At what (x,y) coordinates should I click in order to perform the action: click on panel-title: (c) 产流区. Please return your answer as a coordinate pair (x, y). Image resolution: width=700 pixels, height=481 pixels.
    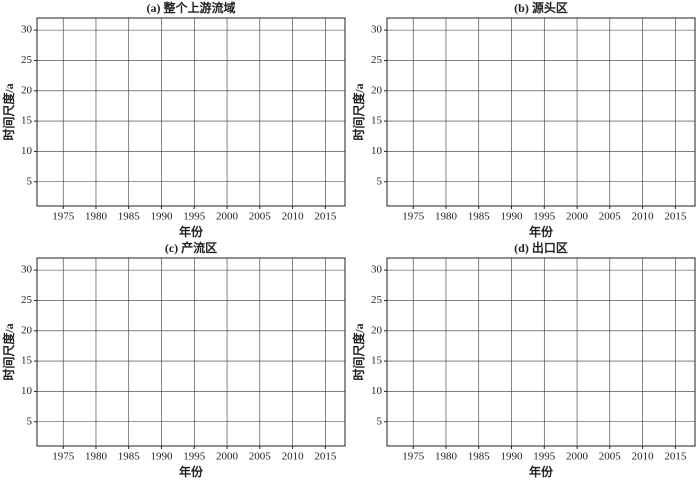
    Looking at the image, I should click on (191, 247).